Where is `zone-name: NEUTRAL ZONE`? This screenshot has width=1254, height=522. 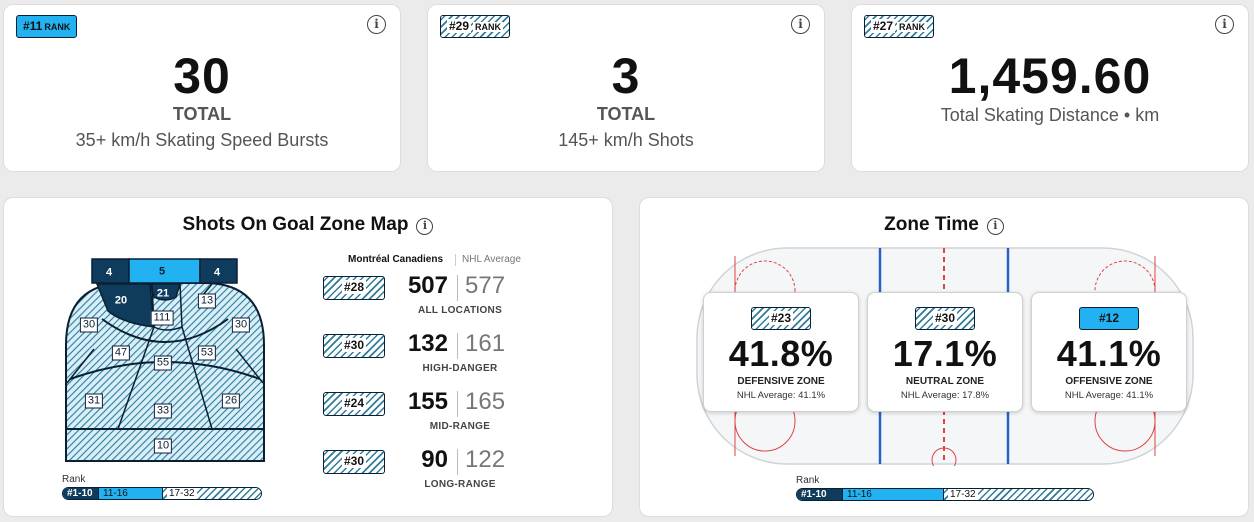
zone-name: NEUTRAL ZONE is located at coordinates (945, 381).